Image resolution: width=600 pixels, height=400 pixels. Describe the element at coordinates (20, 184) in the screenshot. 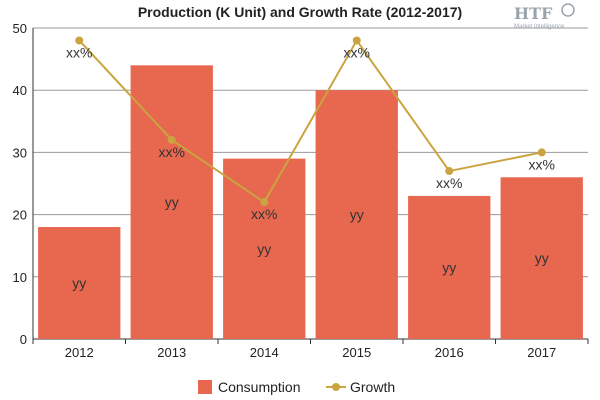

I see `y-axis: 0 10 20 30 40 50` at that location.